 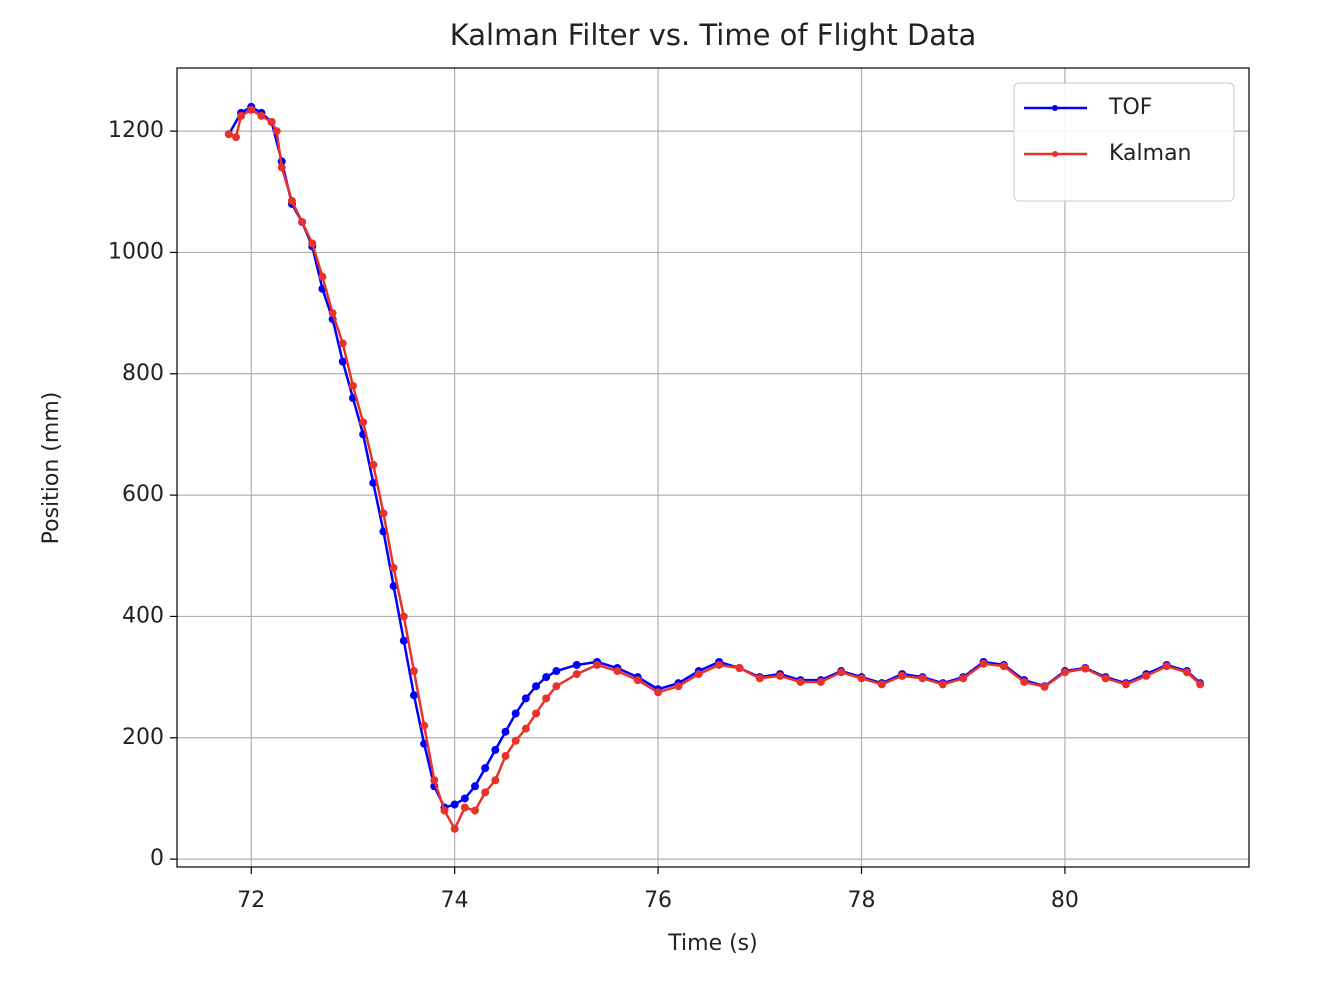 What do you see at coordinates (861, 900) in the screenshot?
I see `x-tick-label: 78` at bounding box center [861, 900].